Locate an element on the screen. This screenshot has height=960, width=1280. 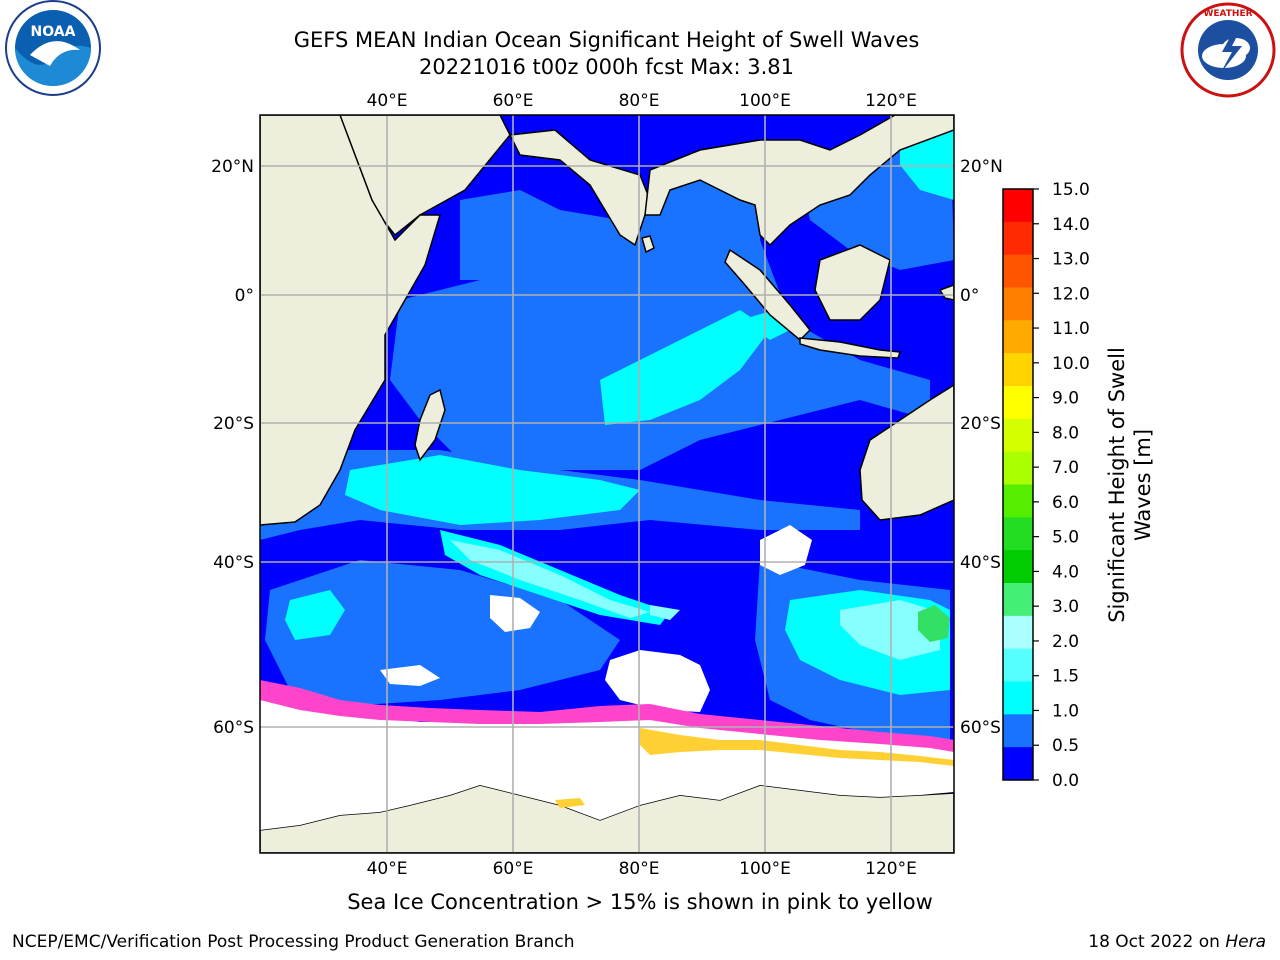
lon-tick-top-100e: 100°E is located at coordinates (765, 101).